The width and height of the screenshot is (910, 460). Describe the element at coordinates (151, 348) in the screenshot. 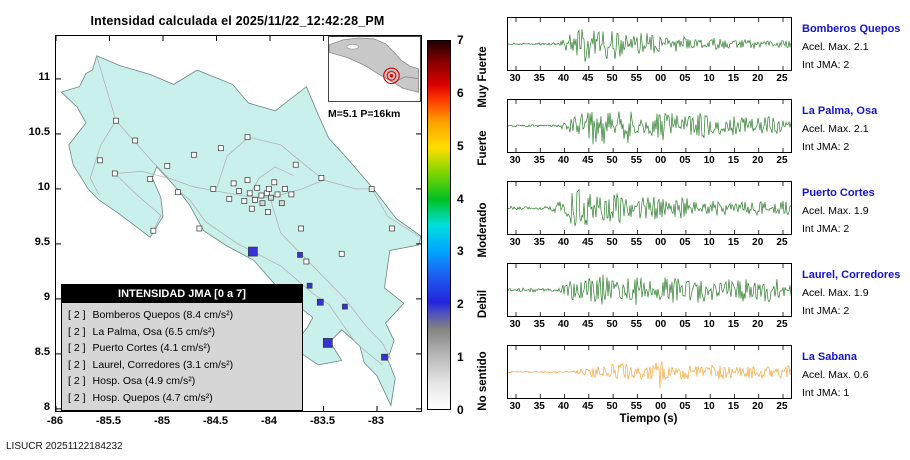

I see `legend-station-label: Puerto Cortes (4.1 cm/s²)` at that location.